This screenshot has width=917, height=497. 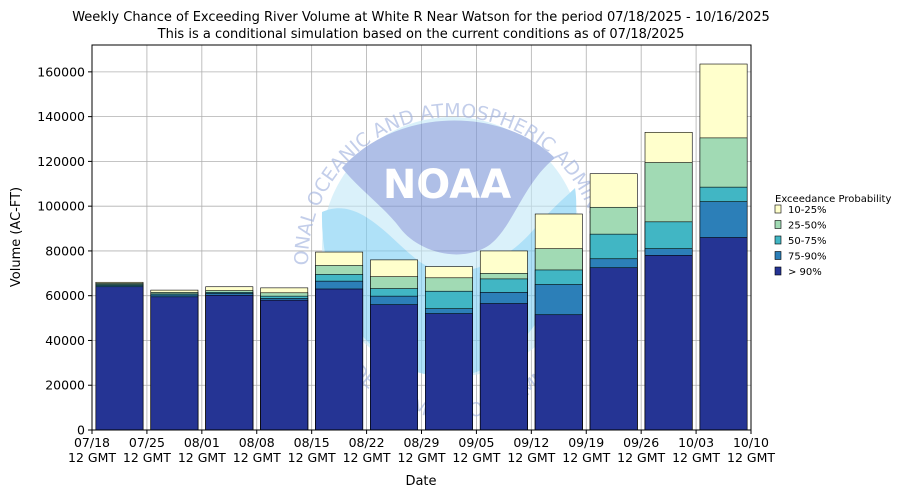 What do you see at coordinates (61, 116) in the screenshot?
I see `y-tick-label-7: 140000` at bounding box center [61, 116].